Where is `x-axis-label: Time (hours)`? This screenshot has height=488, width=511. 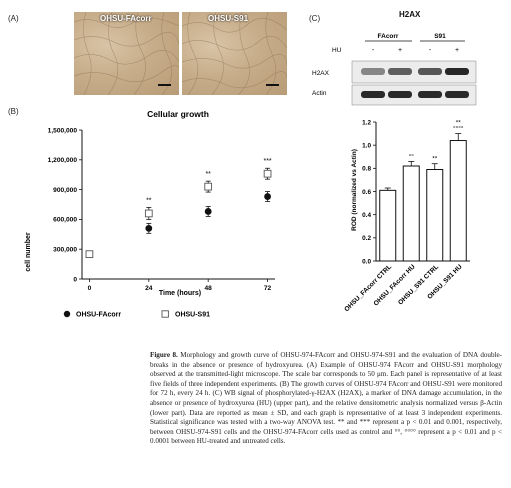
x-axis-label: Time (hours) is located at coordinates (180, 293).